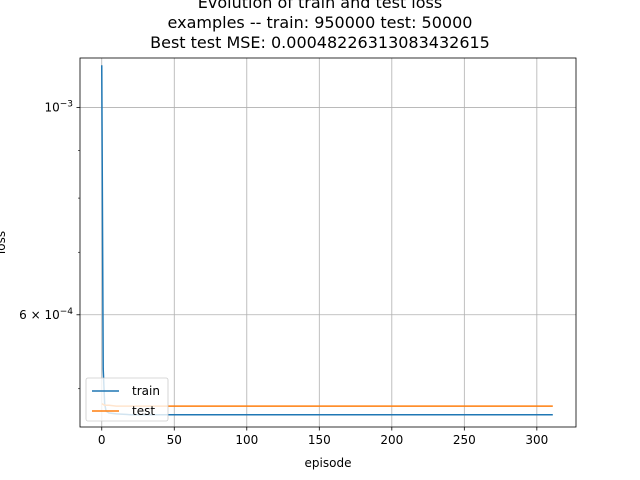  Describe the element at coordinates (320, 6) in the screenshot. I see `chart-title-line: Evolution of train and test loss` at that location.